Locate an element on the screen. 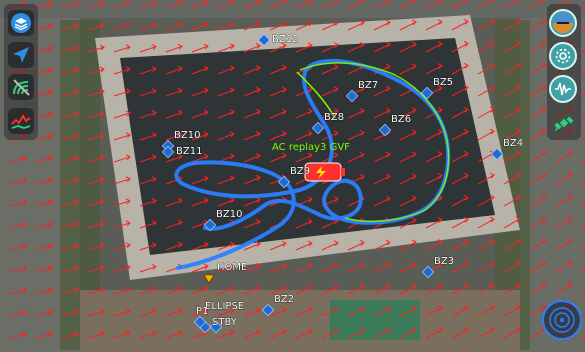 The width and height of the screenshot is (585, 352). waypoint-marker-bz4 is located at coordinates (497, 154).